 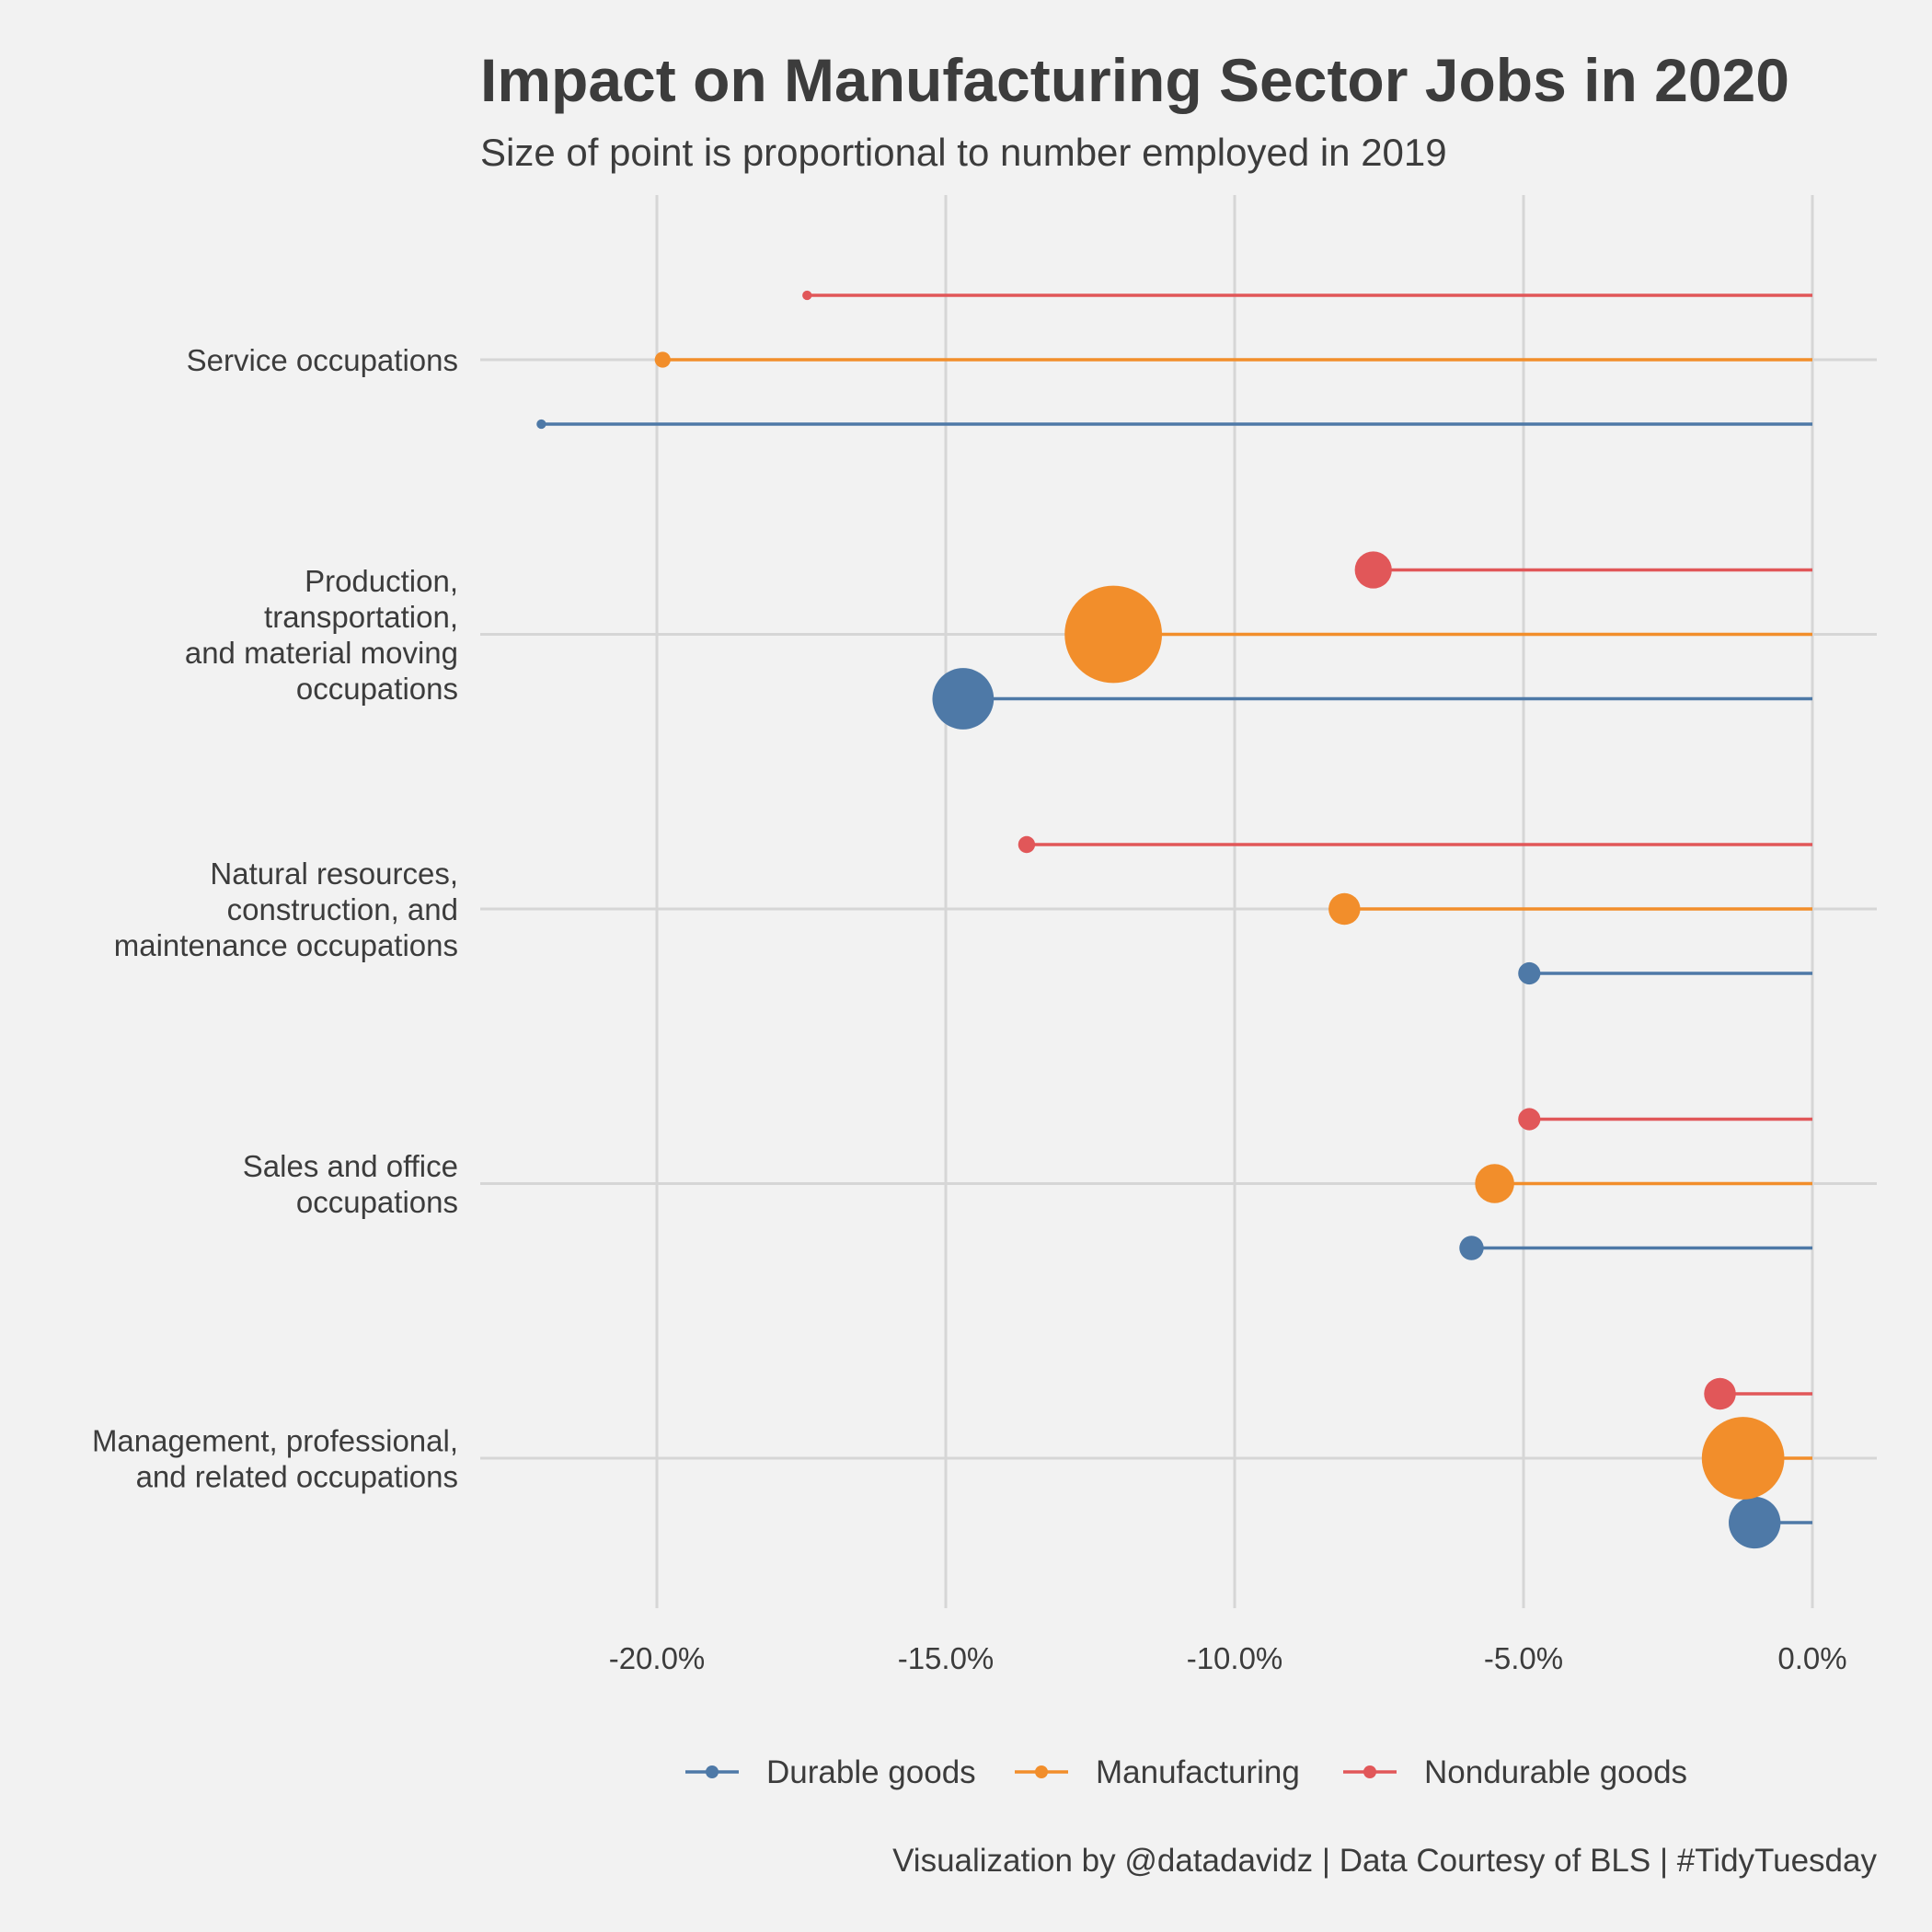 What do you see at coordinates (1555, 1772) in the screenshot?
I see `legend-label: Nondurable goods` at bounding box center [1555, 1772].